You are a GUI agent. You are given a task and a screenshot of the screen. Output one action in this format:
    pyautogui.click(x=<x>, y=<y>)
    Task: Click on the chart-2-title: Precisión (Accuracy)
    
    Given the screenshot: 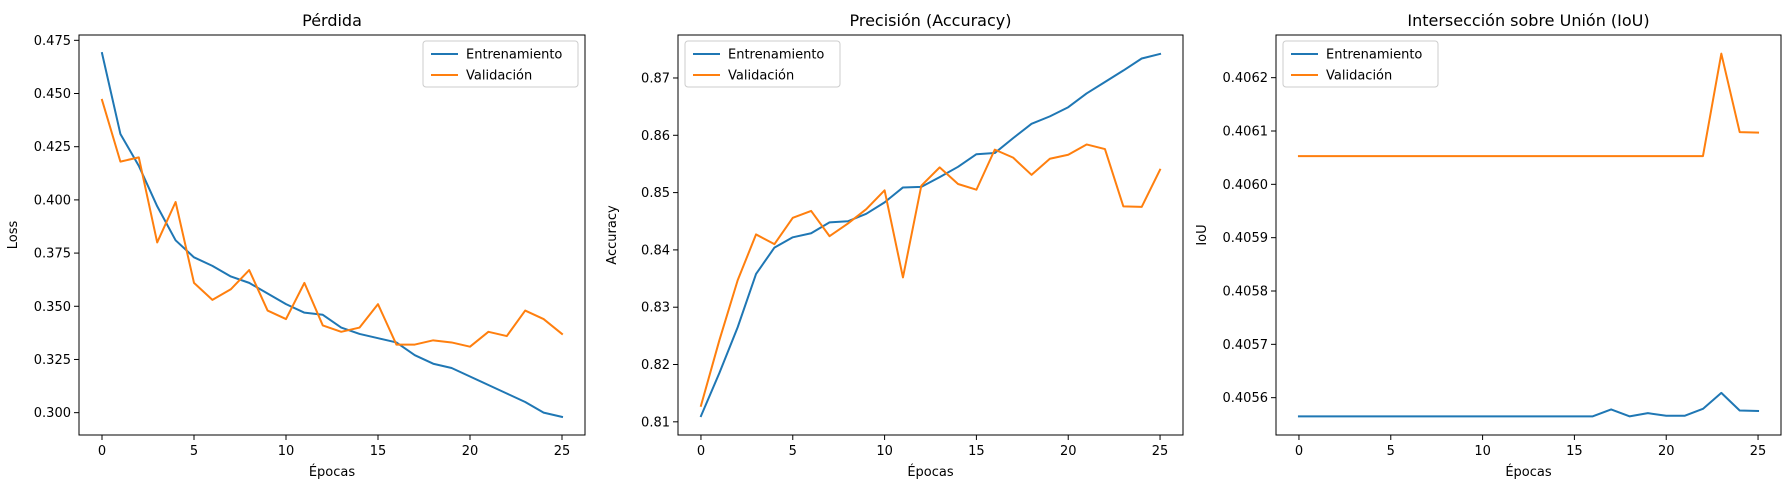 What is the action you would take?
    pyautogui.click(x=930, y=20)
    